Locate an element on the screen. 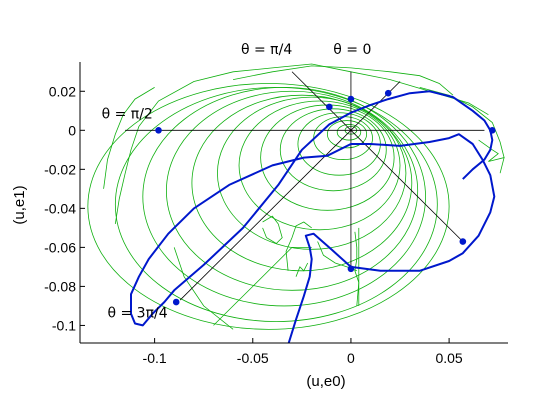  x-tick-label: 0.05 is located at coordinates (448, 358).